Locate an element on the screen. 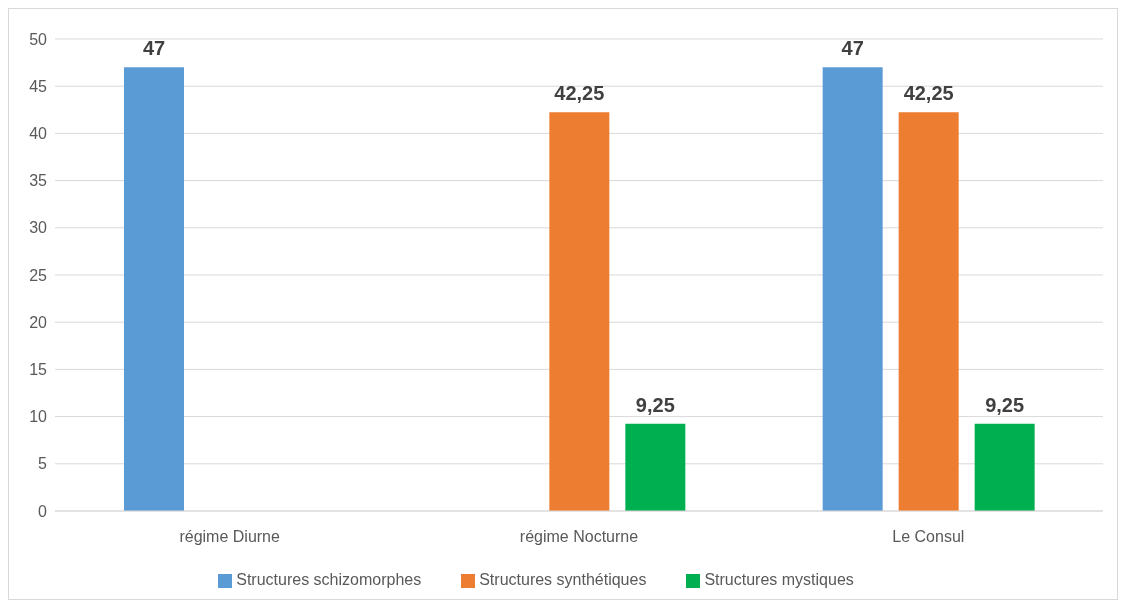 The image size is (1126, 608). y-tick-label: 45 is located at coordinates (38, 86).